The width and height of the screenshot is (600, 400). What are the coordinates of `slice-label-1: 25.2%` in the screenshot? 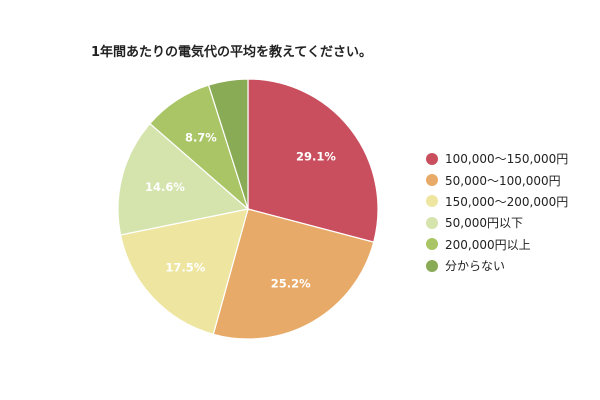 It's located at (291, 283).